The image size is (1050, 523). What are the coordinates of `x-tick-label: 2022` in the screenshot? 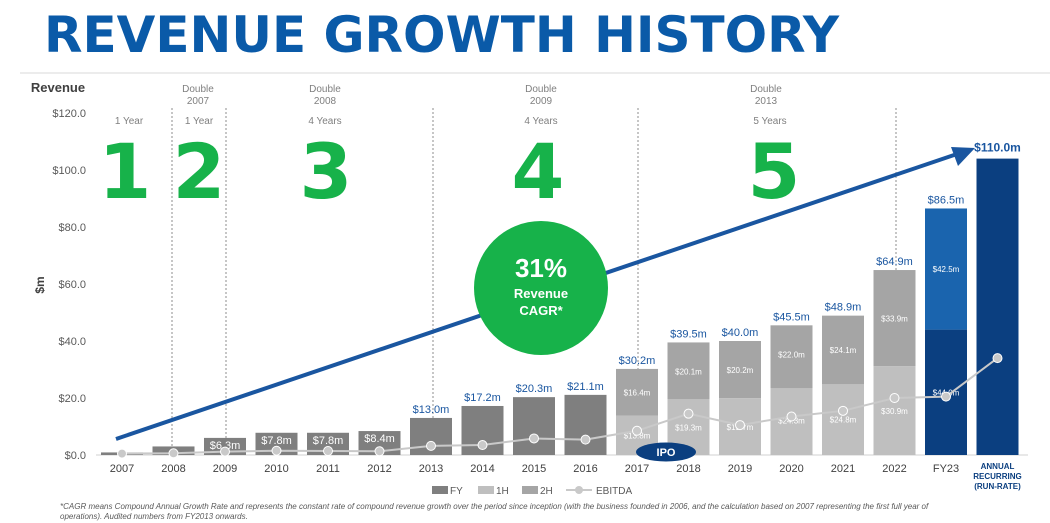 It's located at (894, 469).